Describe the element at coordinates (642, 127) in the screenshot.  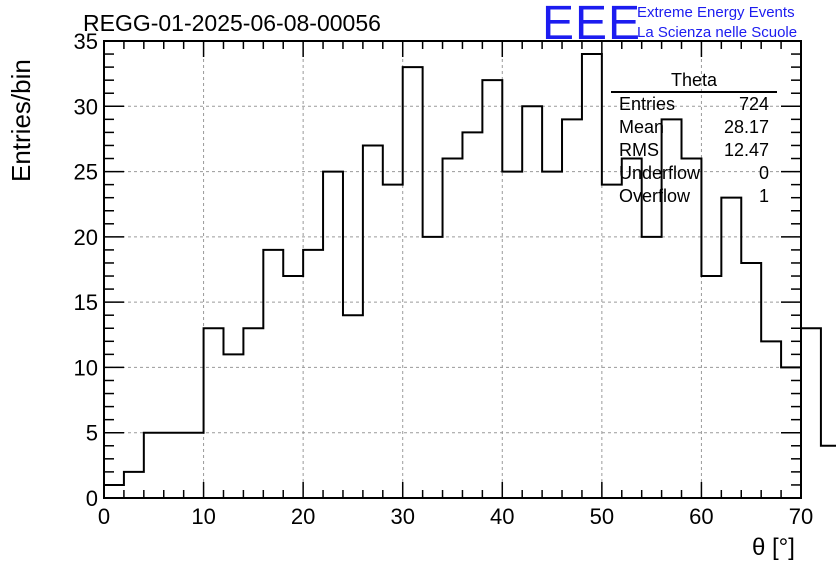
I see `stats-label: Mean` at that location.